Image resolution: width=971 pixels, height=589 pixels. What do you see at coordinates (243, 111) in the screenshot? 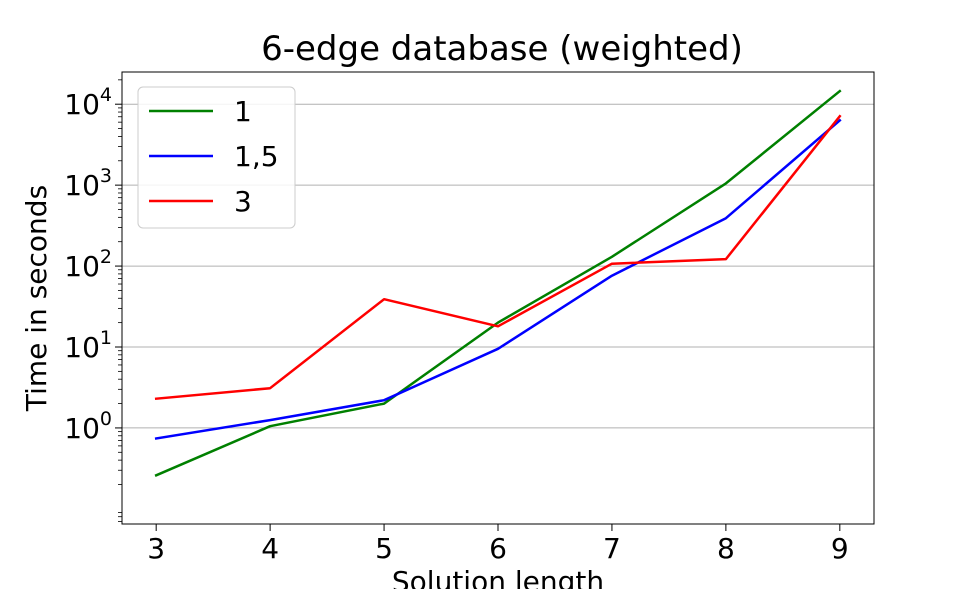
I see `legend-label: 1` at bounding box center [243, 111].